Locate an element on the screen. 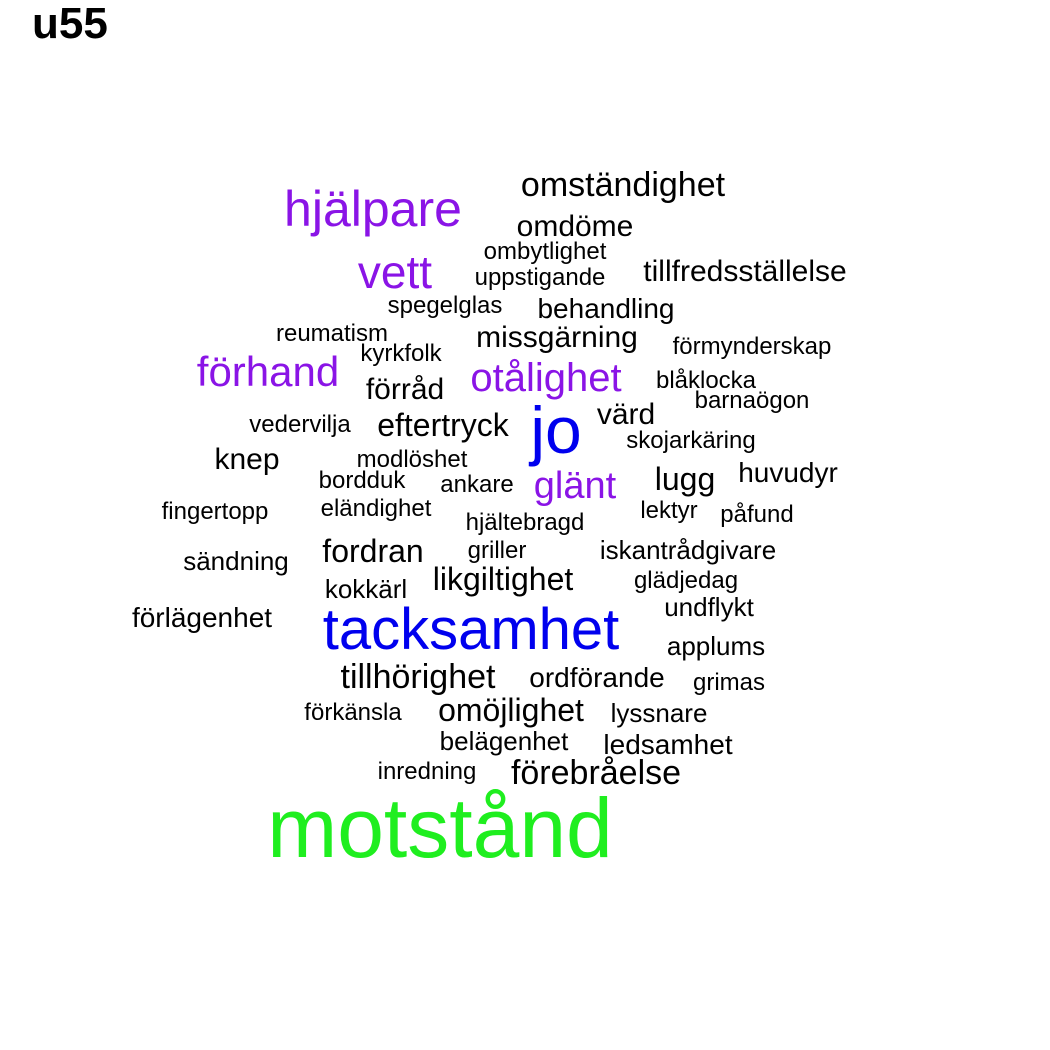 The image size is (1050, 1050). cloud-word: fingertopp is located at coordinates (215, 511).